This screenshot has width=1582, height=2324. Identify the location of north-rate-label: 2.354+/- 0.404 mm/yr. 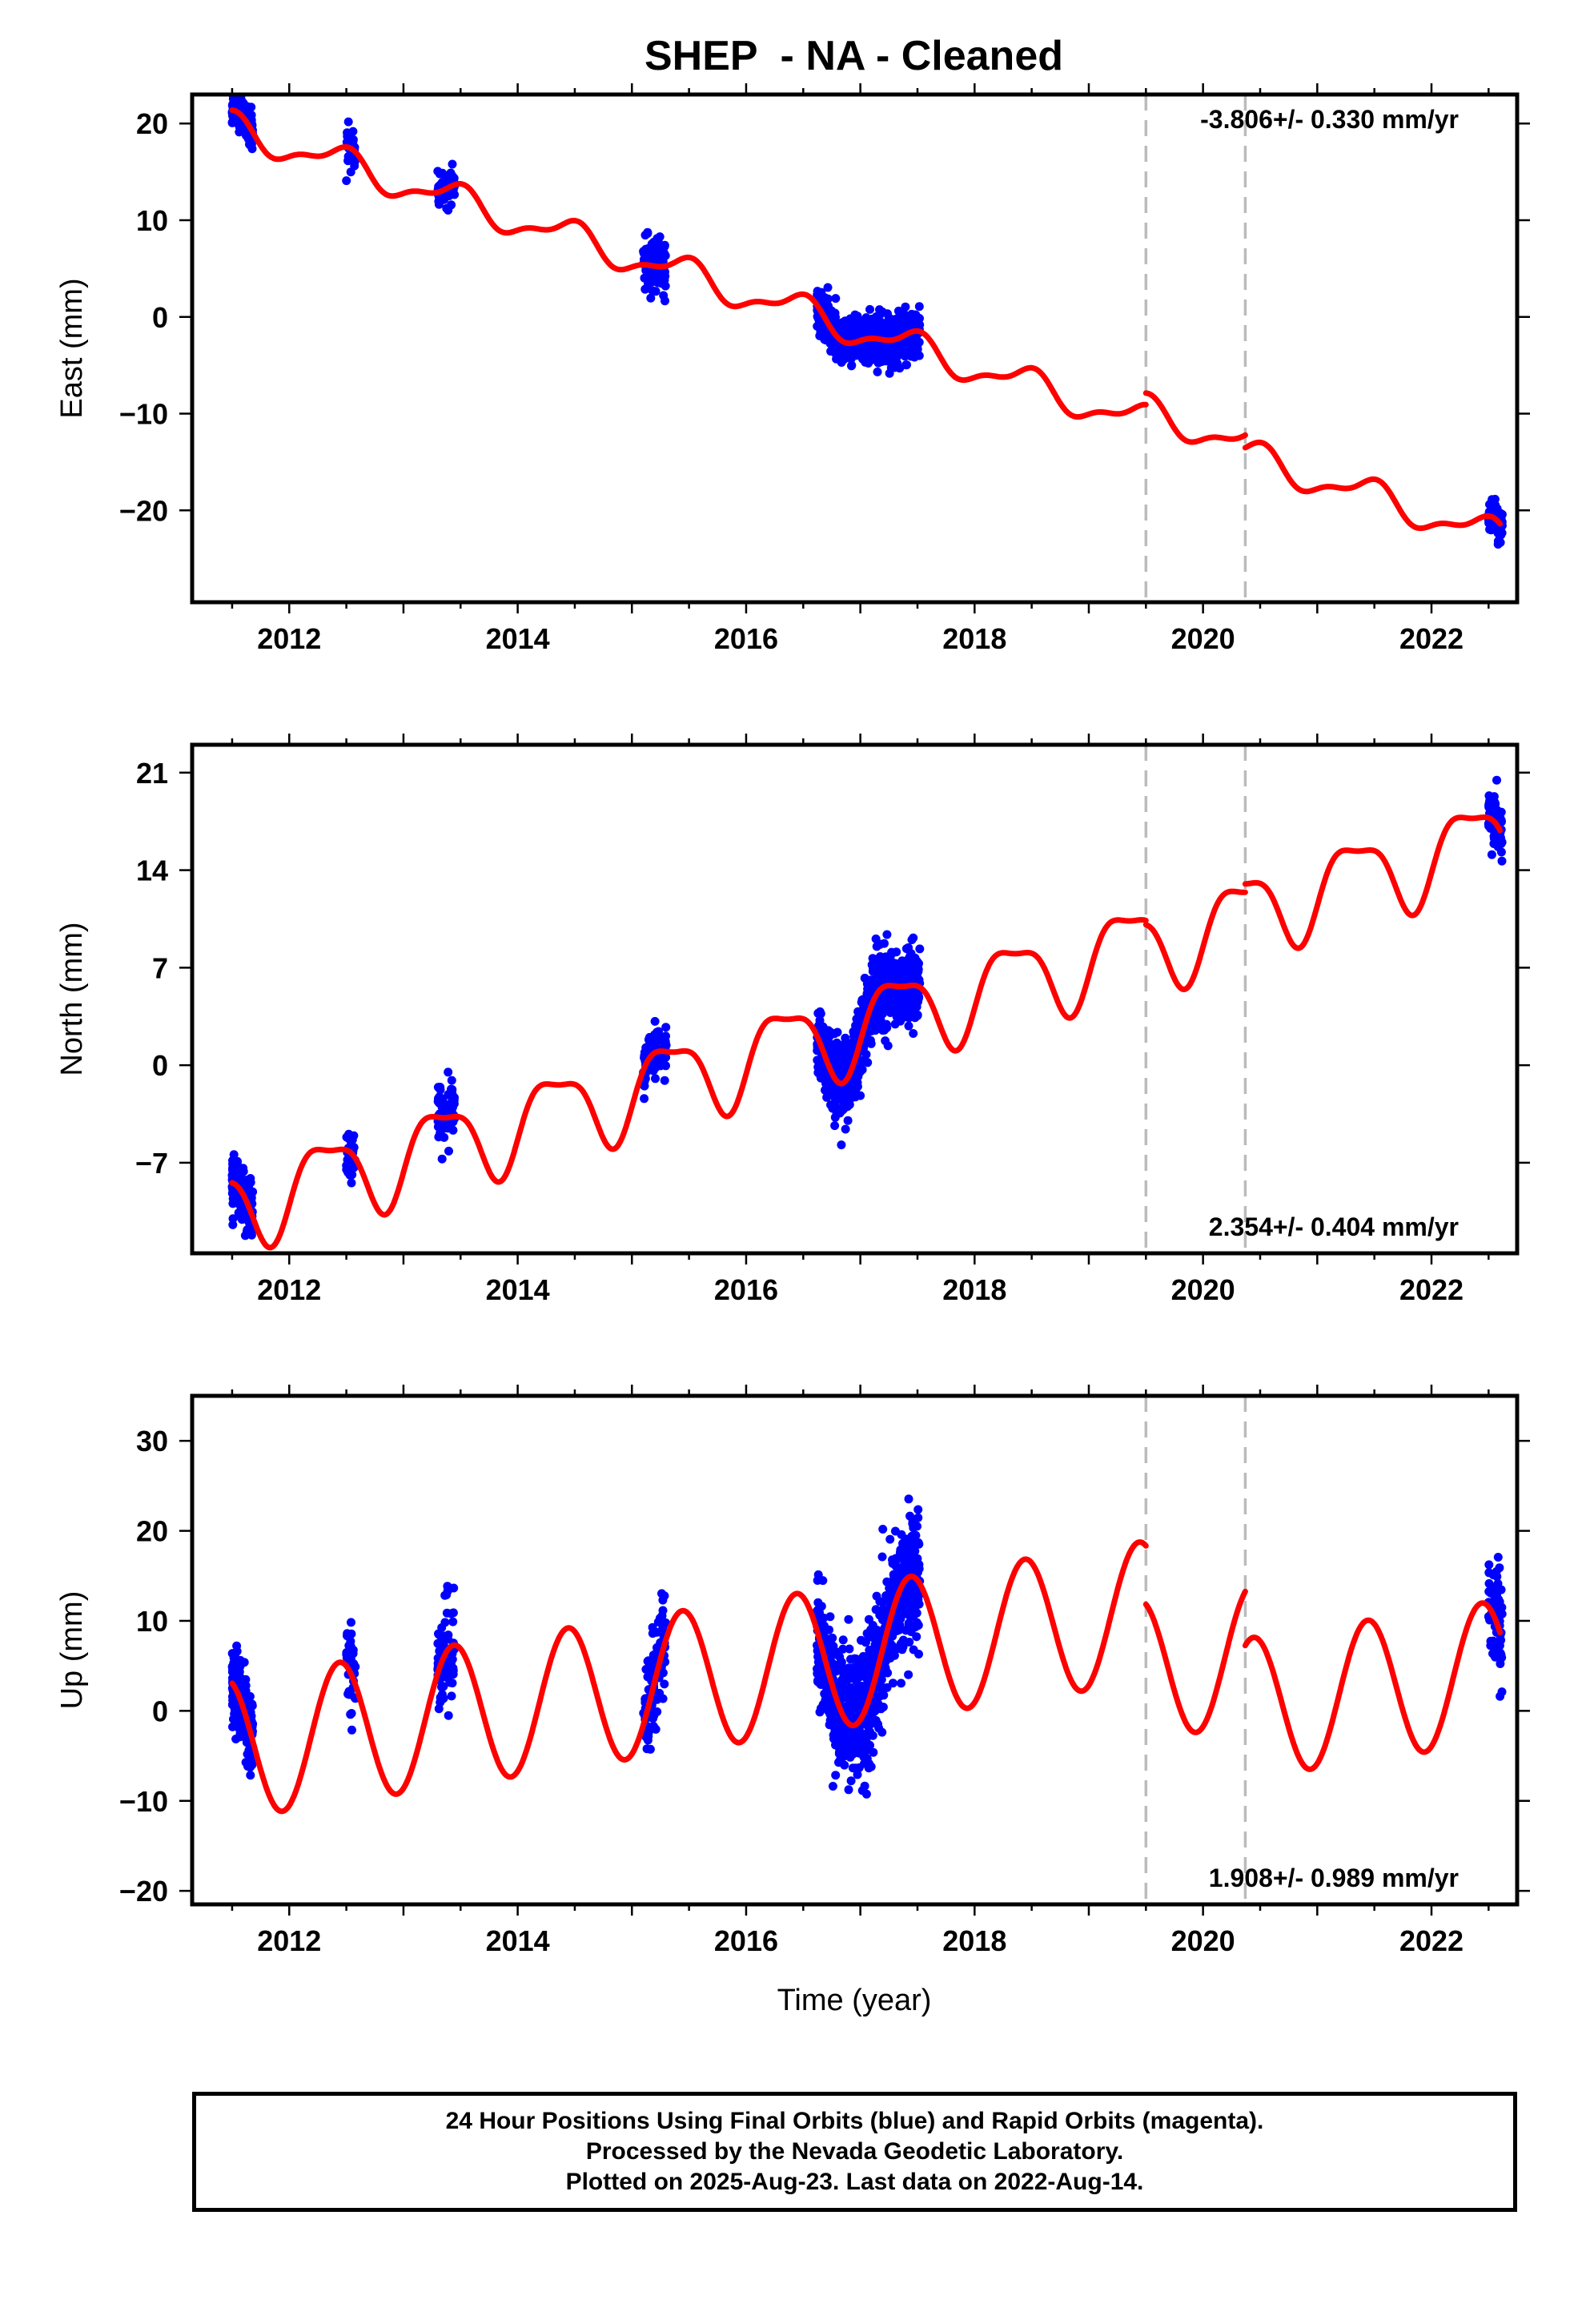
(1334, 1227).